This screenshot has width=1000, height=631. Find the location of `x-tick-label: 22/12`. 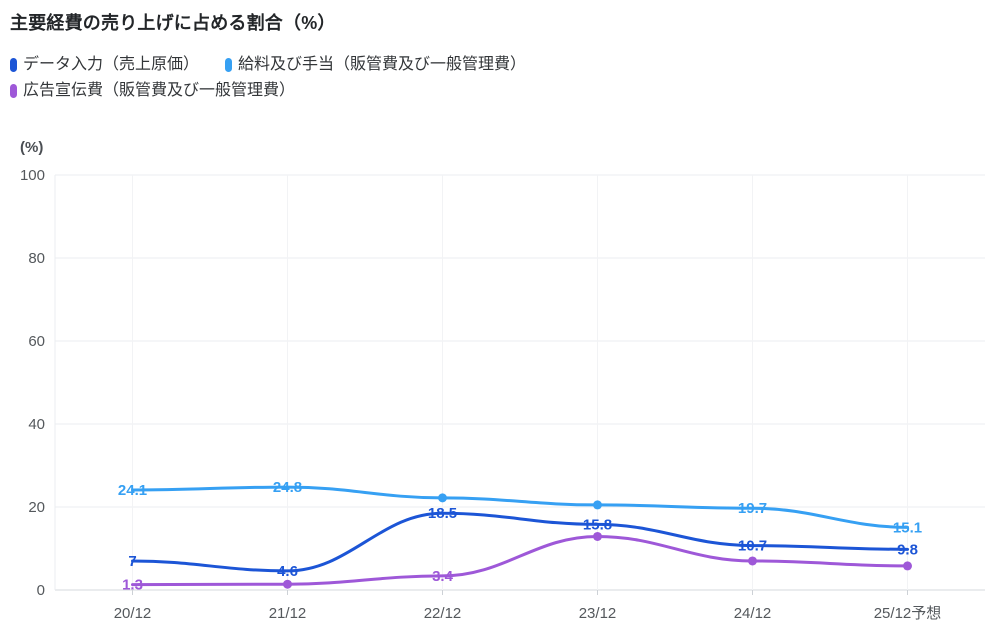

x-tick-label: 22/12 is located at coordinates (443, 613).